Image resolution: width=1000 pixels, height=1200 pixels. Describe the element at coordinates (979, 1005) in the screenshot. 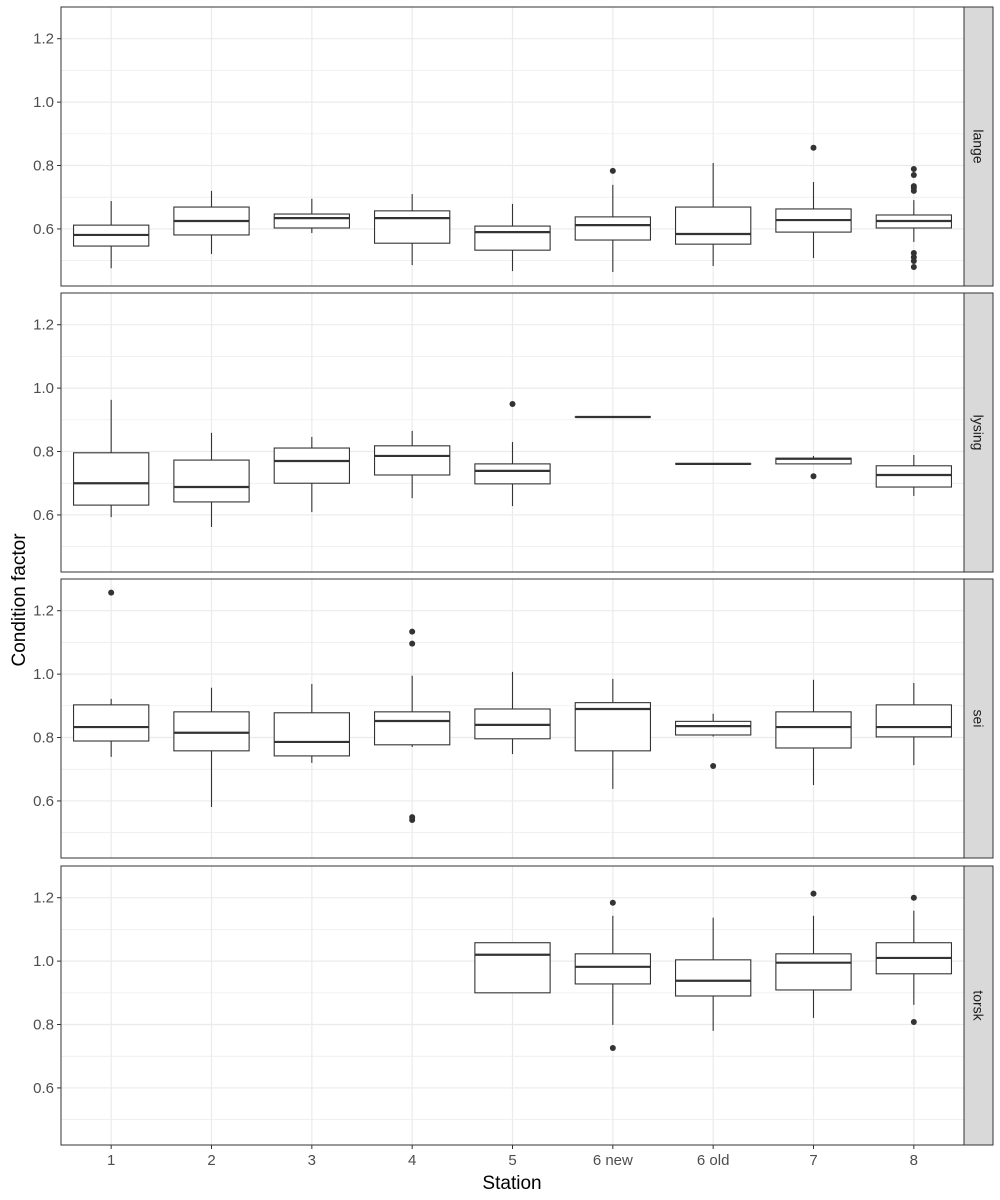

I see `facet-strip-label: torsk` at that location.